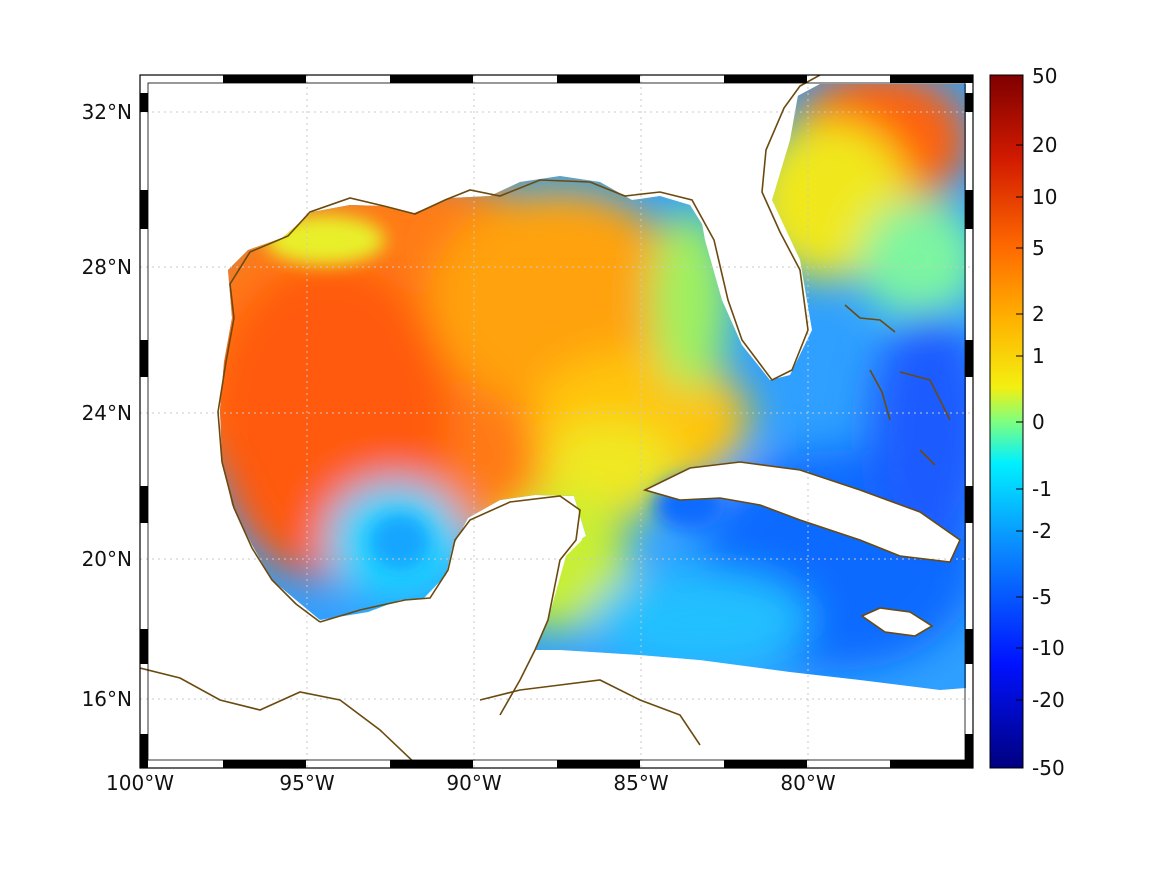 The image size is (1167, 875). What do you see at coordinates (1038, 248) in the screenshot?
I see `colorbar-label: 5` at bounding box center [1038, 248].